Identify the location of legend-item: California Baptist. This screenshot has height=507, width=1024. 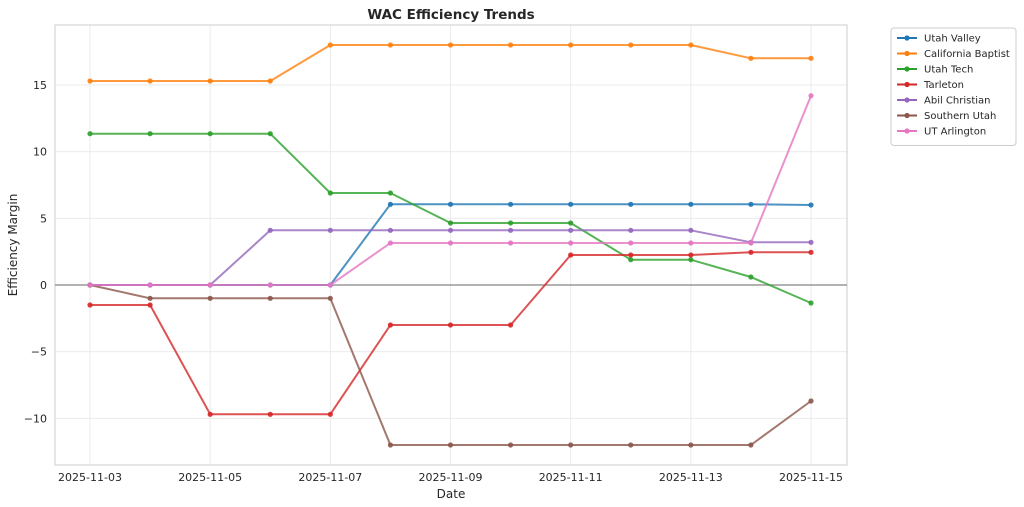
(953, 54).